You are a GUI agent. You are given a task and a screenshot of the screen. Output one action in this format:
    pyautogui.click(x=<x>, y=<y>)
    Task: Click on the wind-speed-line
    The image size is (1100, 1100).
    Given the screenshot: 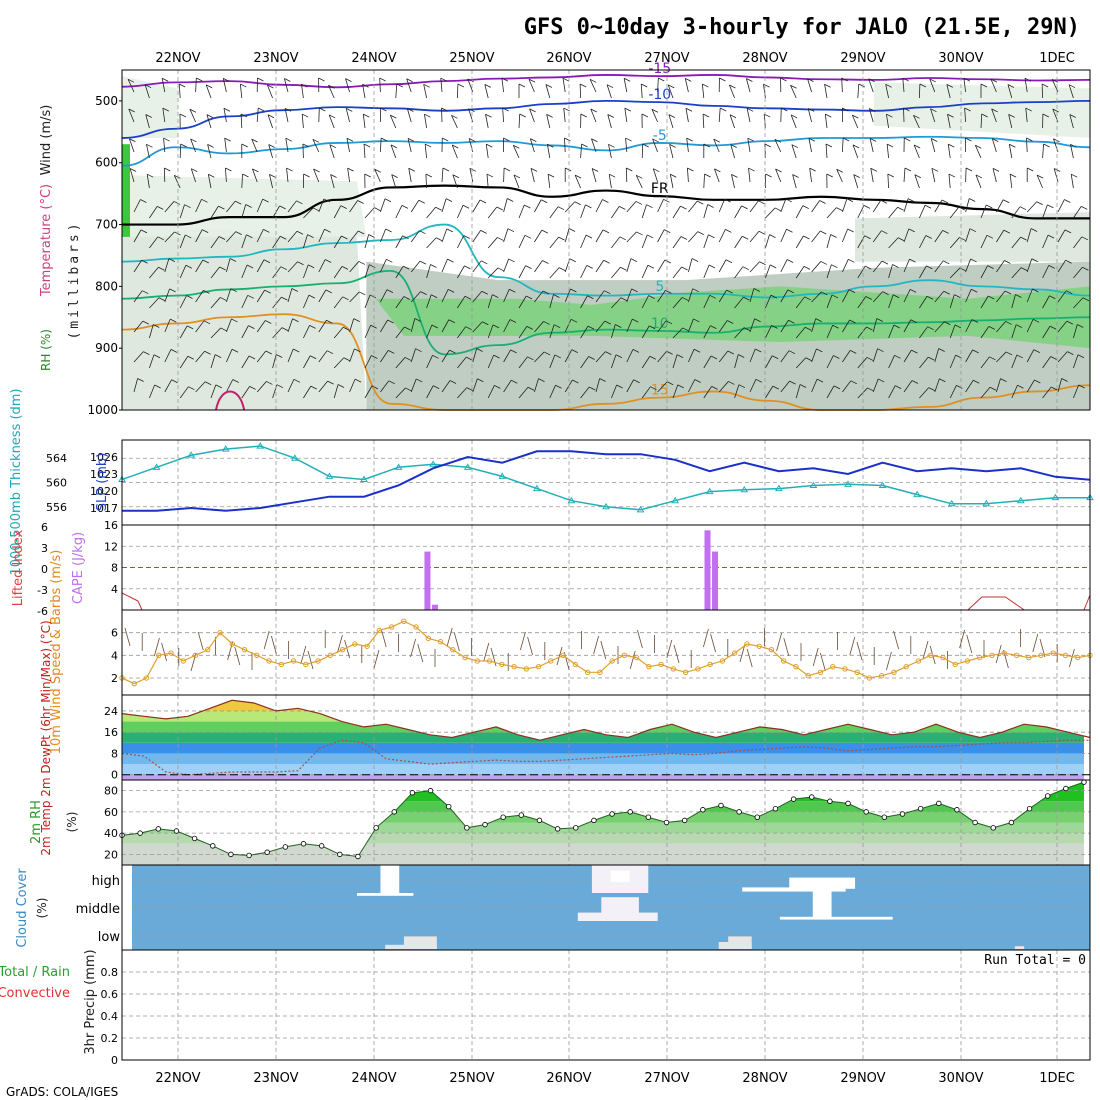 What is the action you would take?
    pyautogui.click(x=606, y=652)
    